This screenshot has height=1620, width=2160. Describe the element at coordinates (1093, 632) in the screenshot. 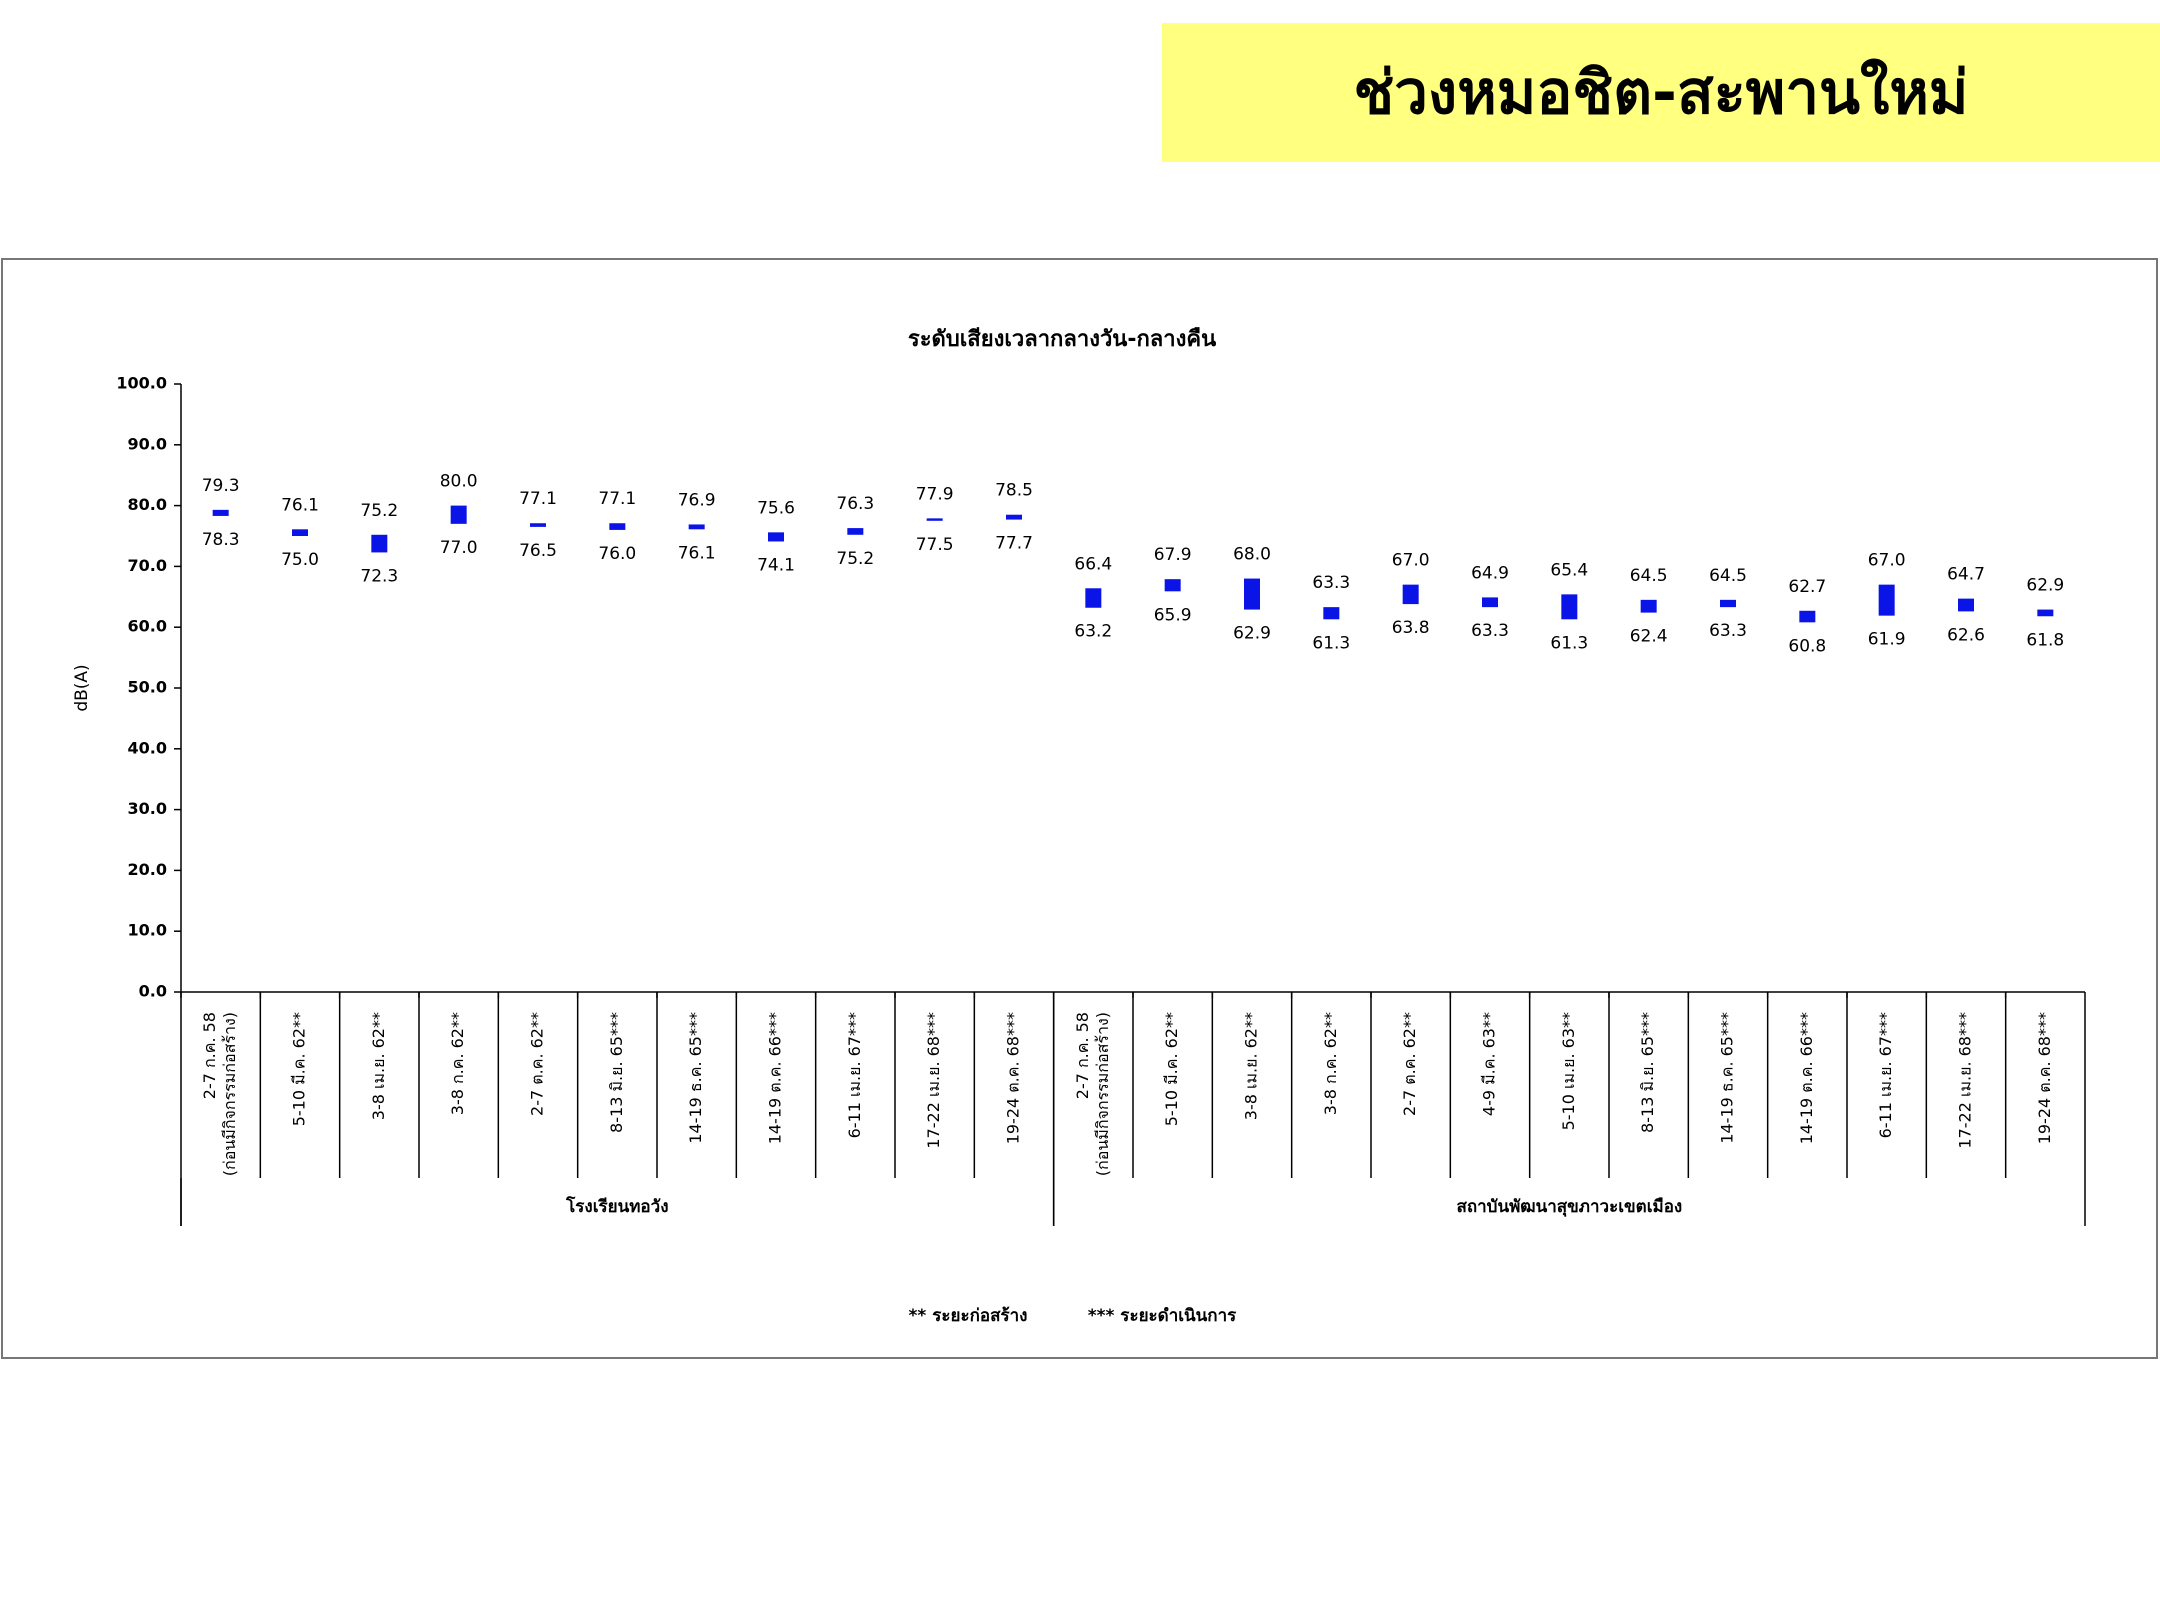

I see `low-label: 63.2` at that location.